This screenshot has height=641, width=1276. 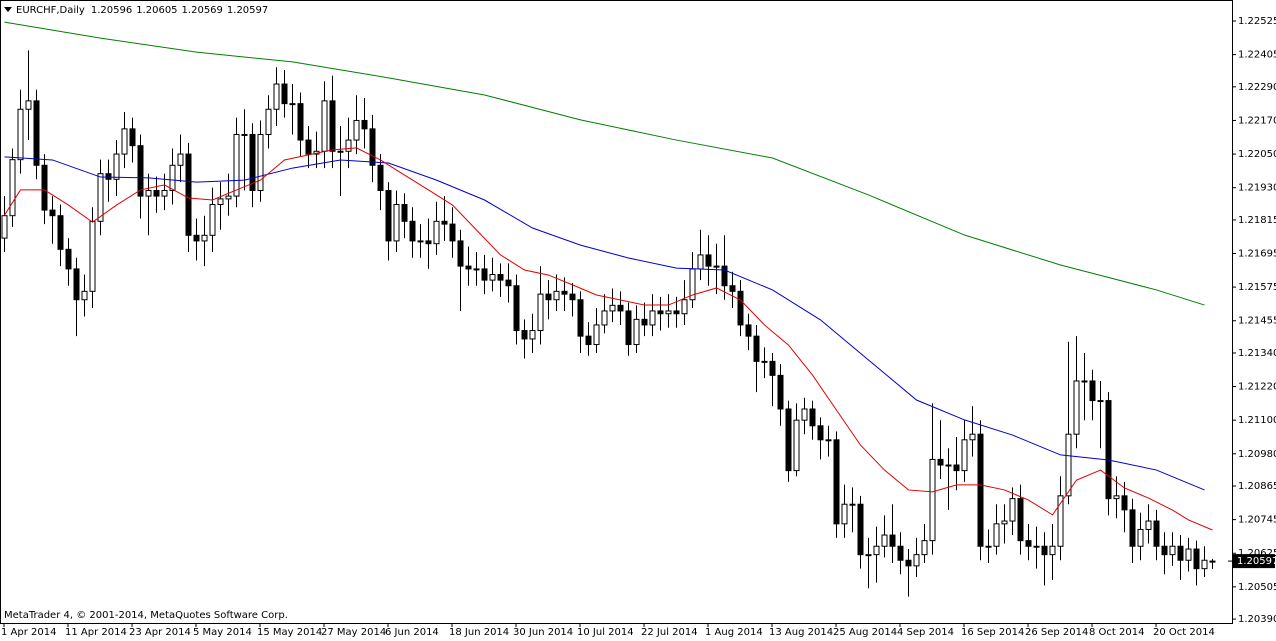 What do you see at coordinates (1116, 632) in the screenshot?
I see `x-tick-label: 8 Oct 2014` at bounding box center [1116, 632].